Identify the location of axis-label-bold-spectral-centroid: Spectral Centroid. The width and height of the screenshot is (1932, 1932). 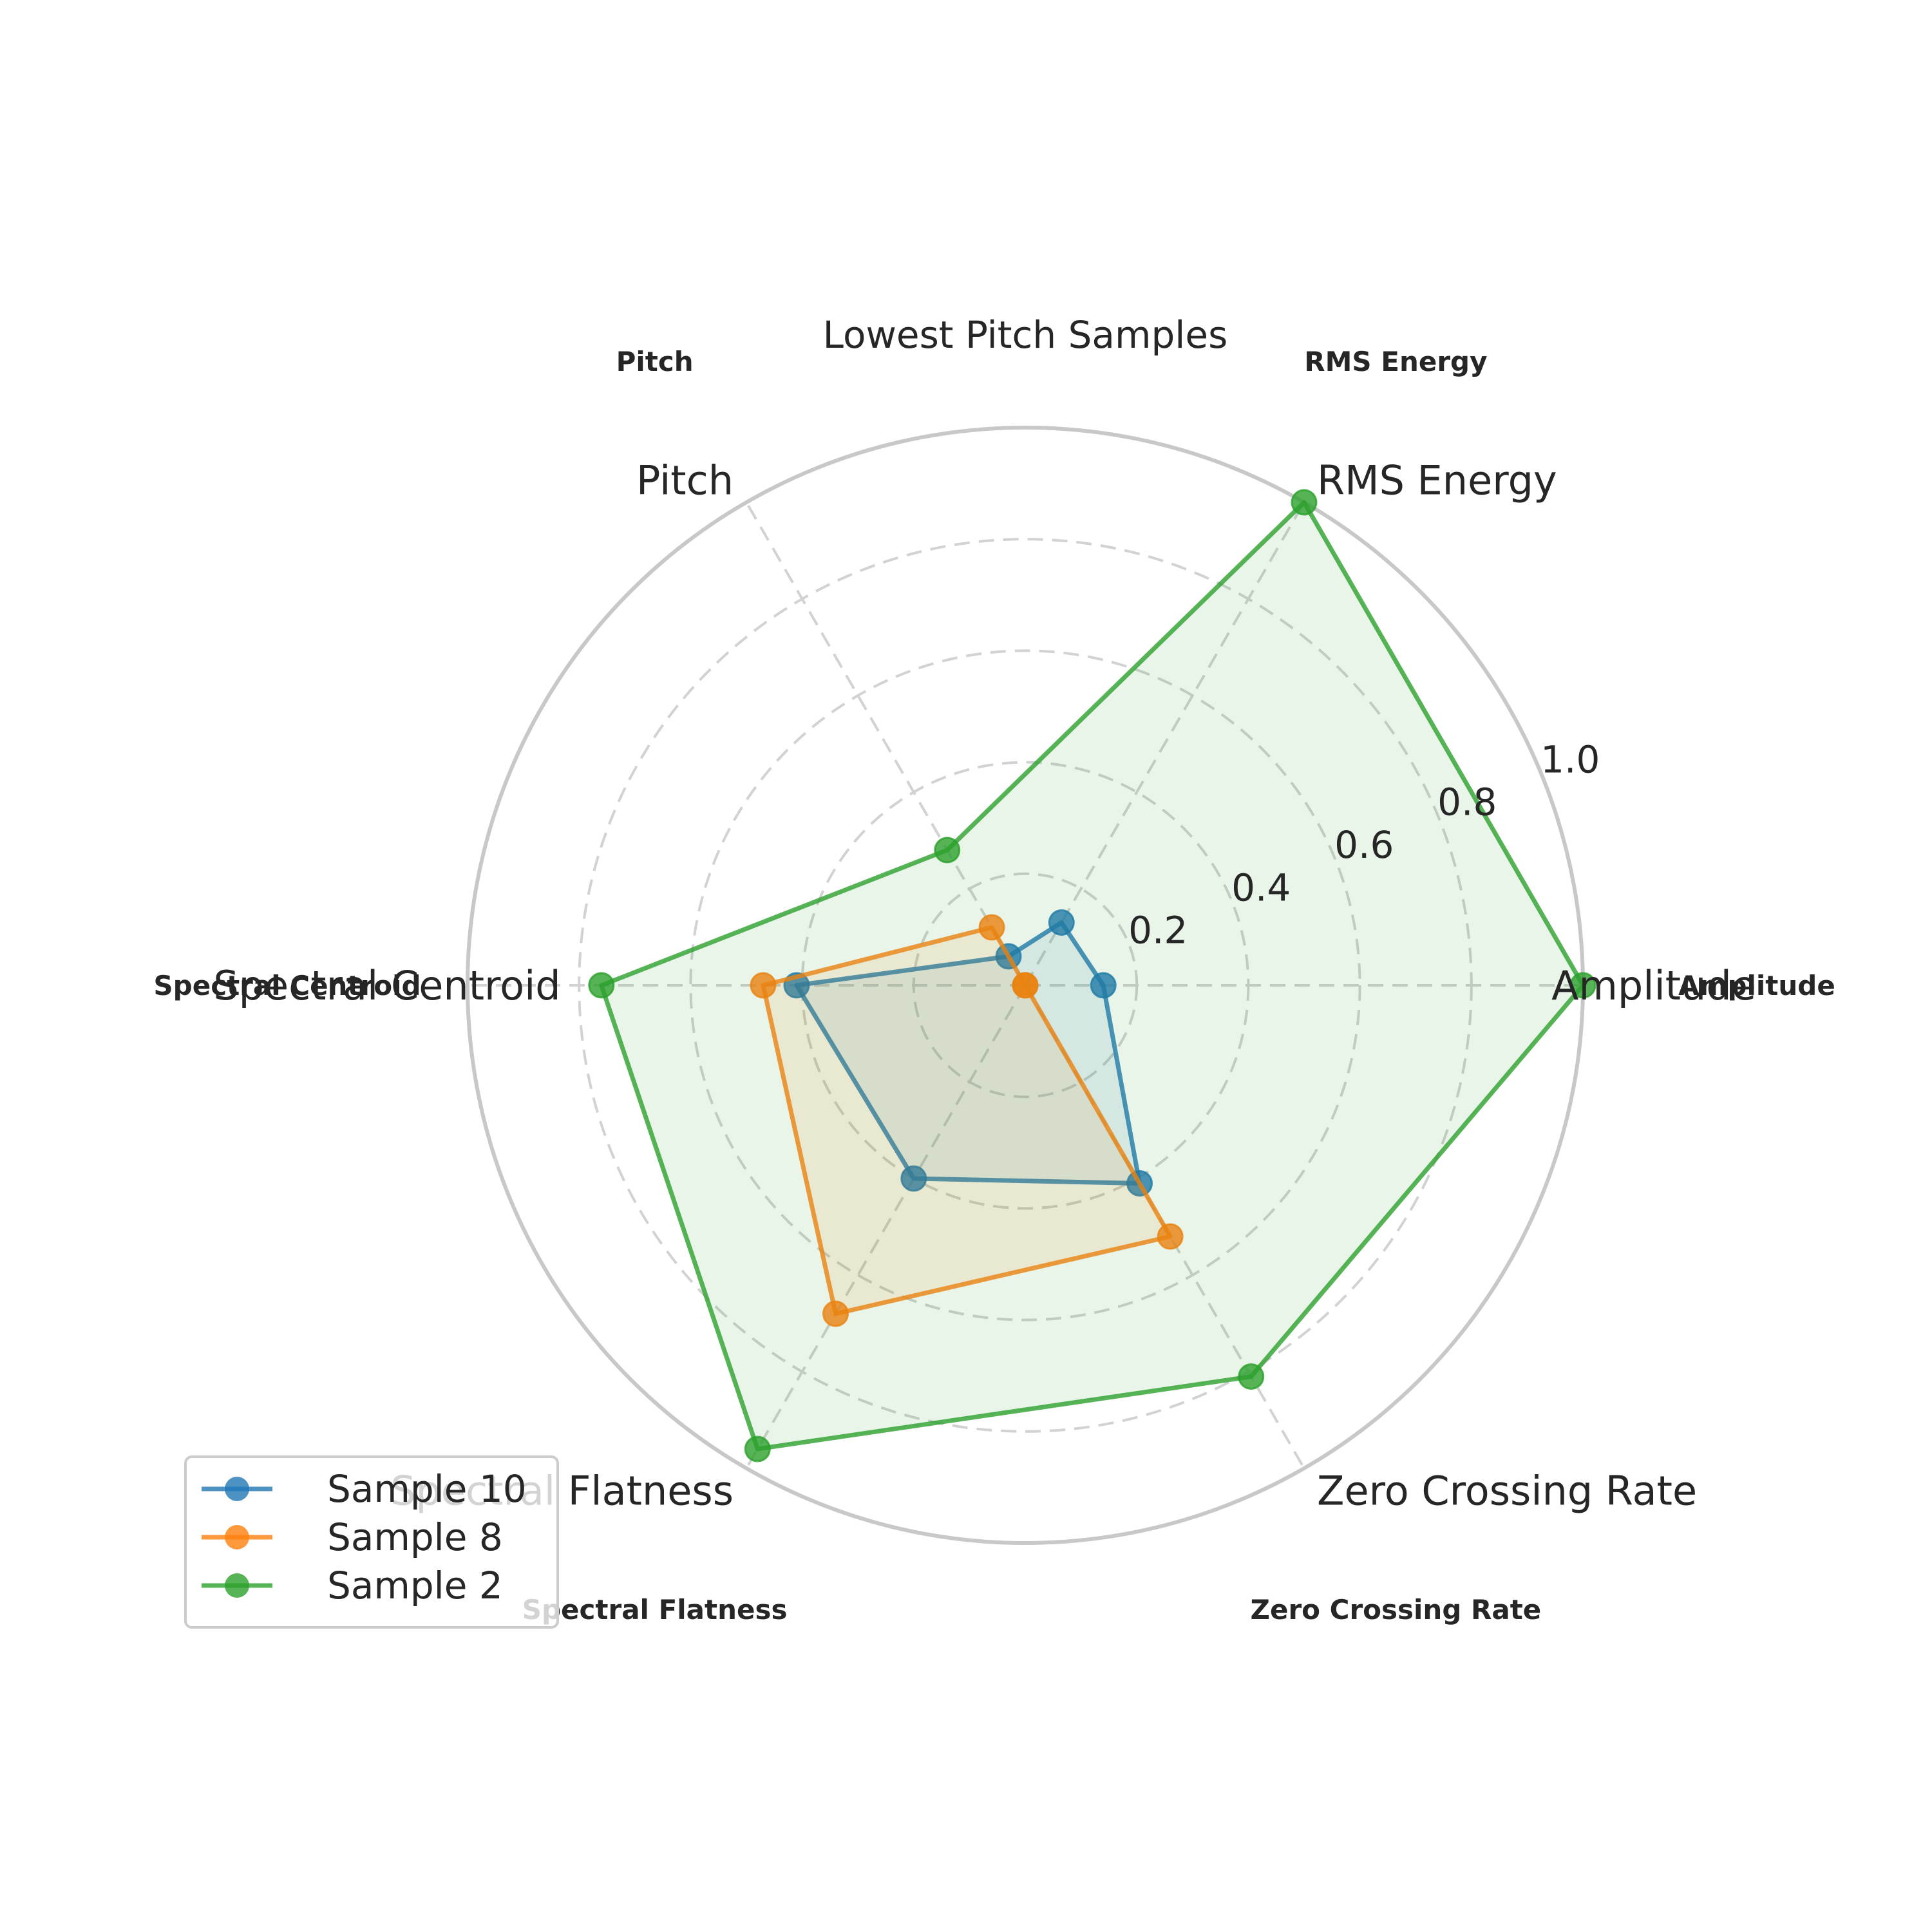
(287, 985).